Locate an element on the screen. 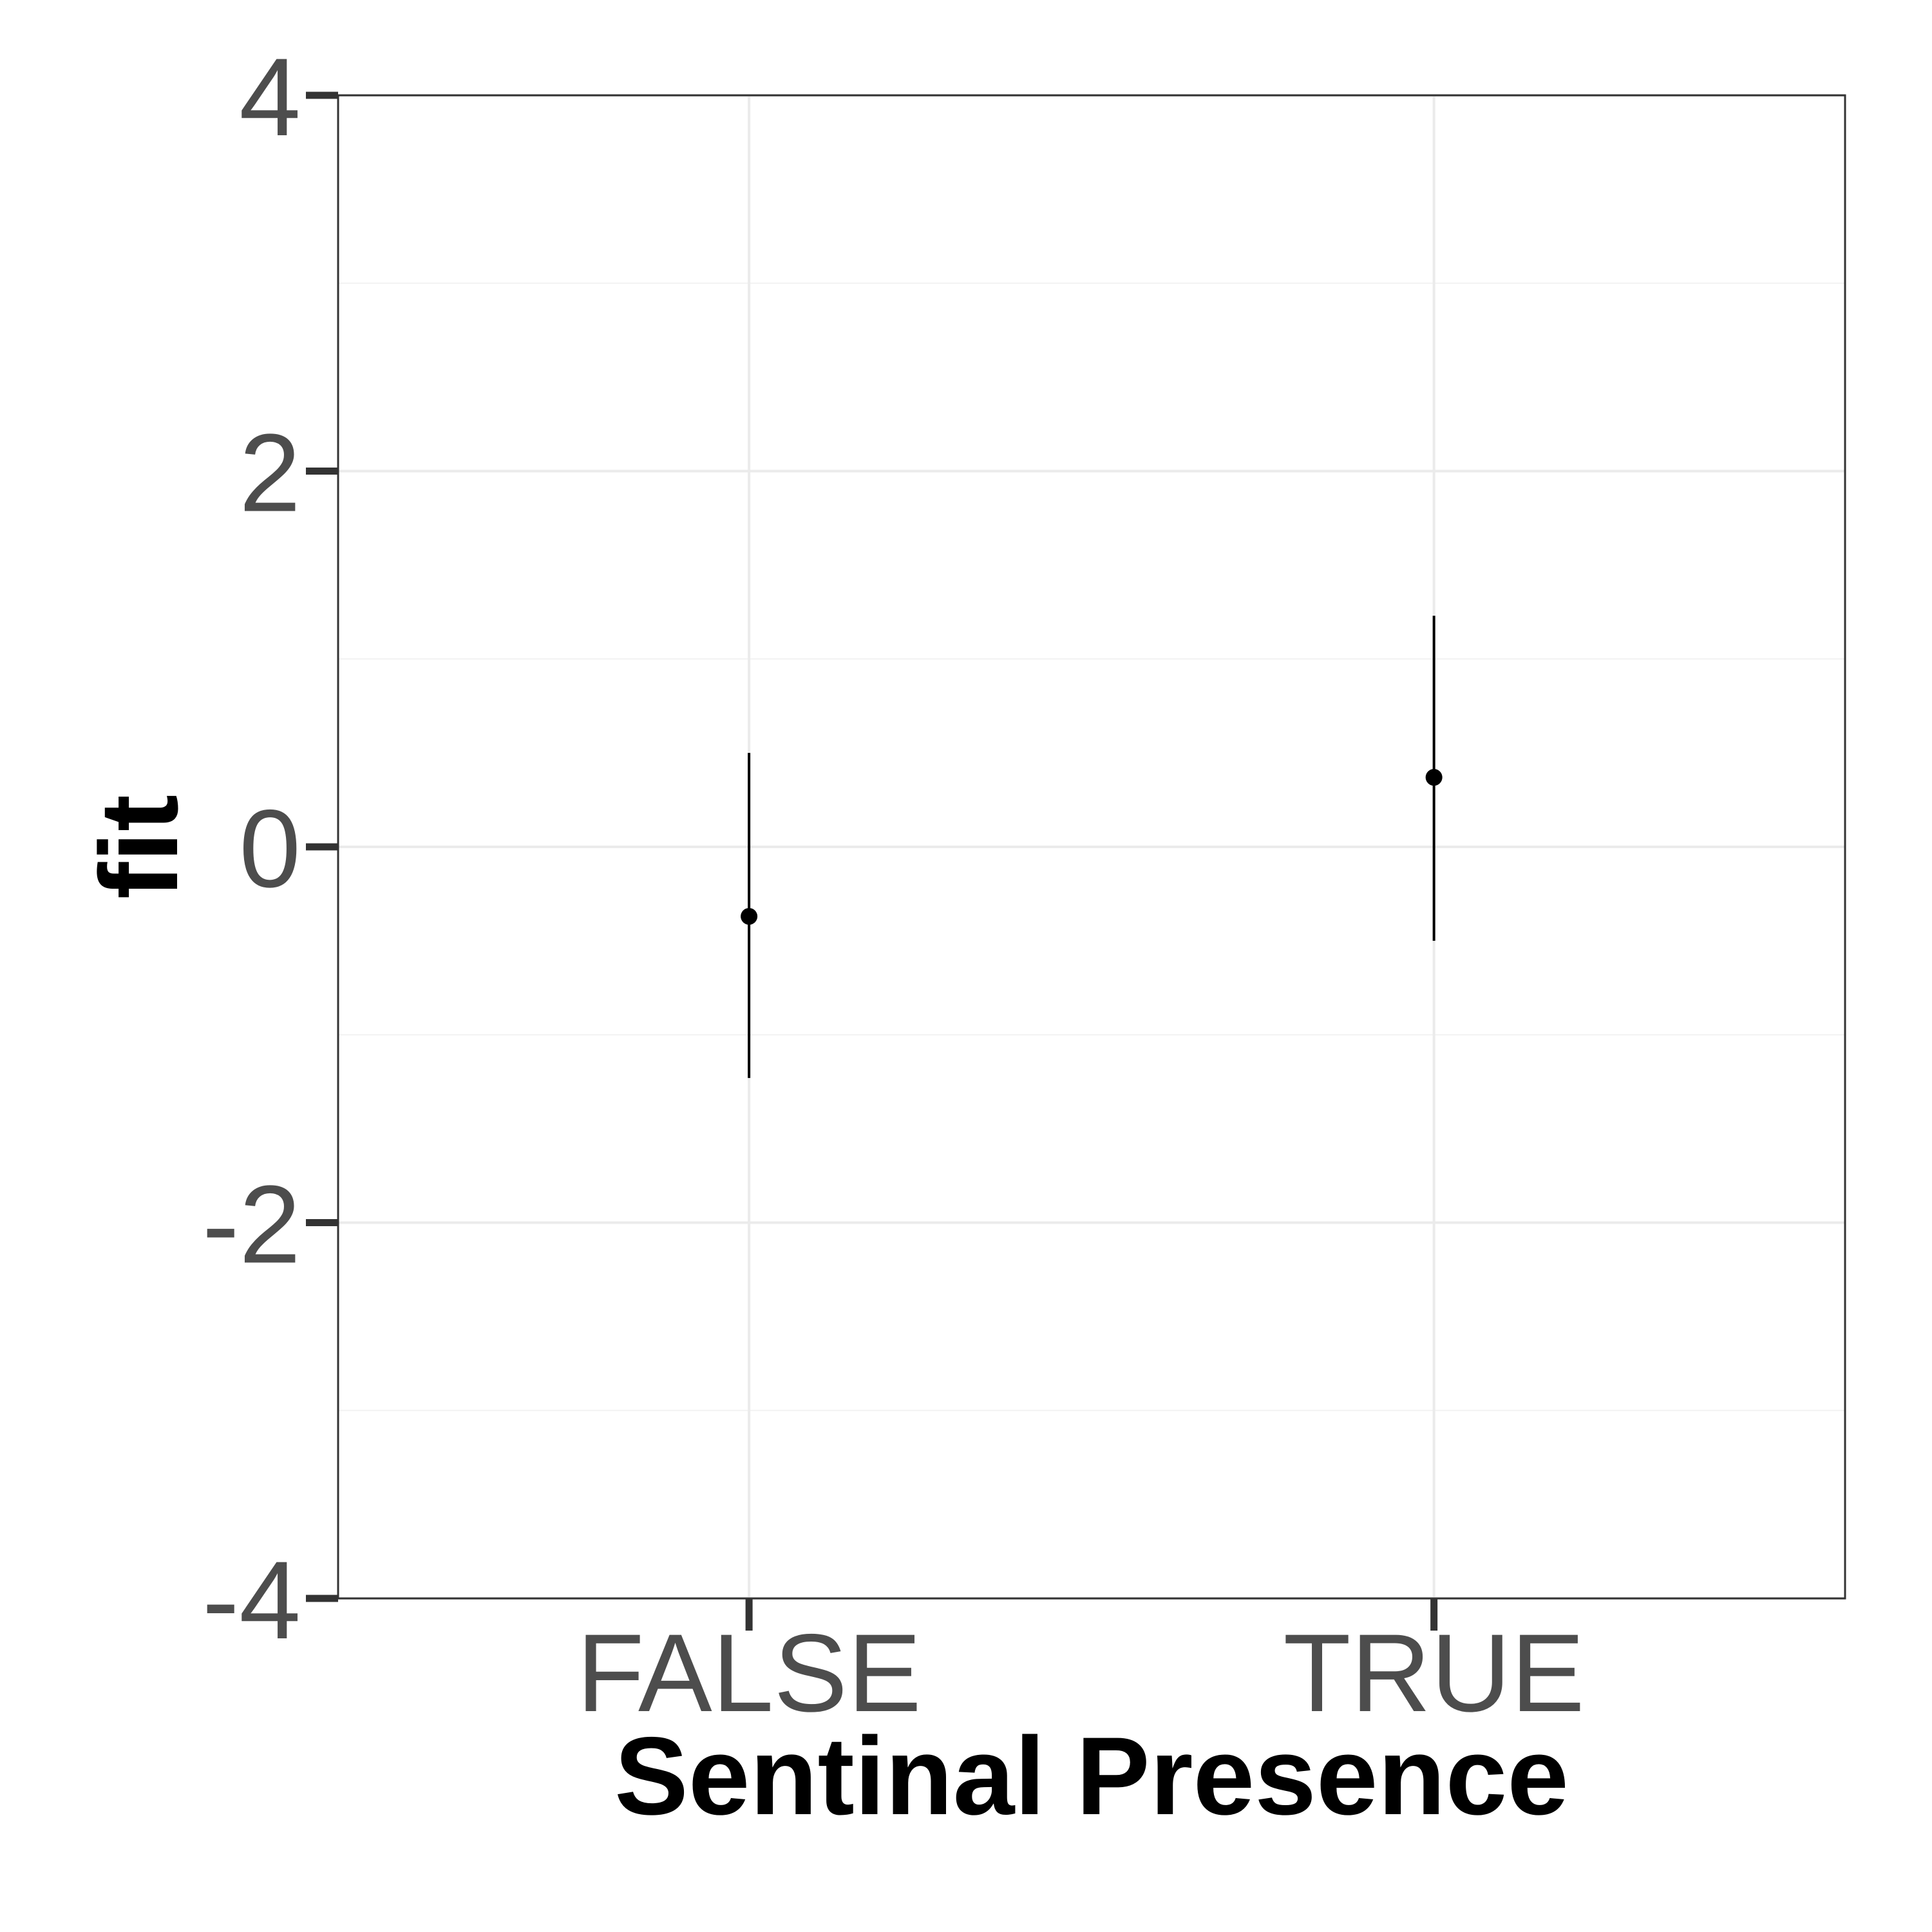 The width and height of the screenshot is (1932, 1932). y-tick-label: 4 is located at coordinates (270, 97).